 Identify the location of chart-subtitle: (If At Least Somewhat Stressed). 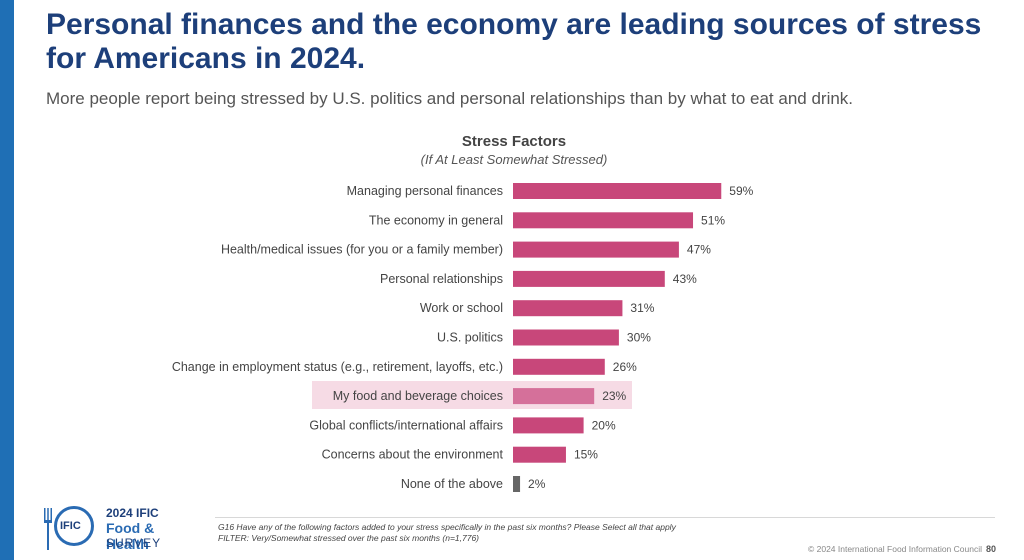
(514, 159).